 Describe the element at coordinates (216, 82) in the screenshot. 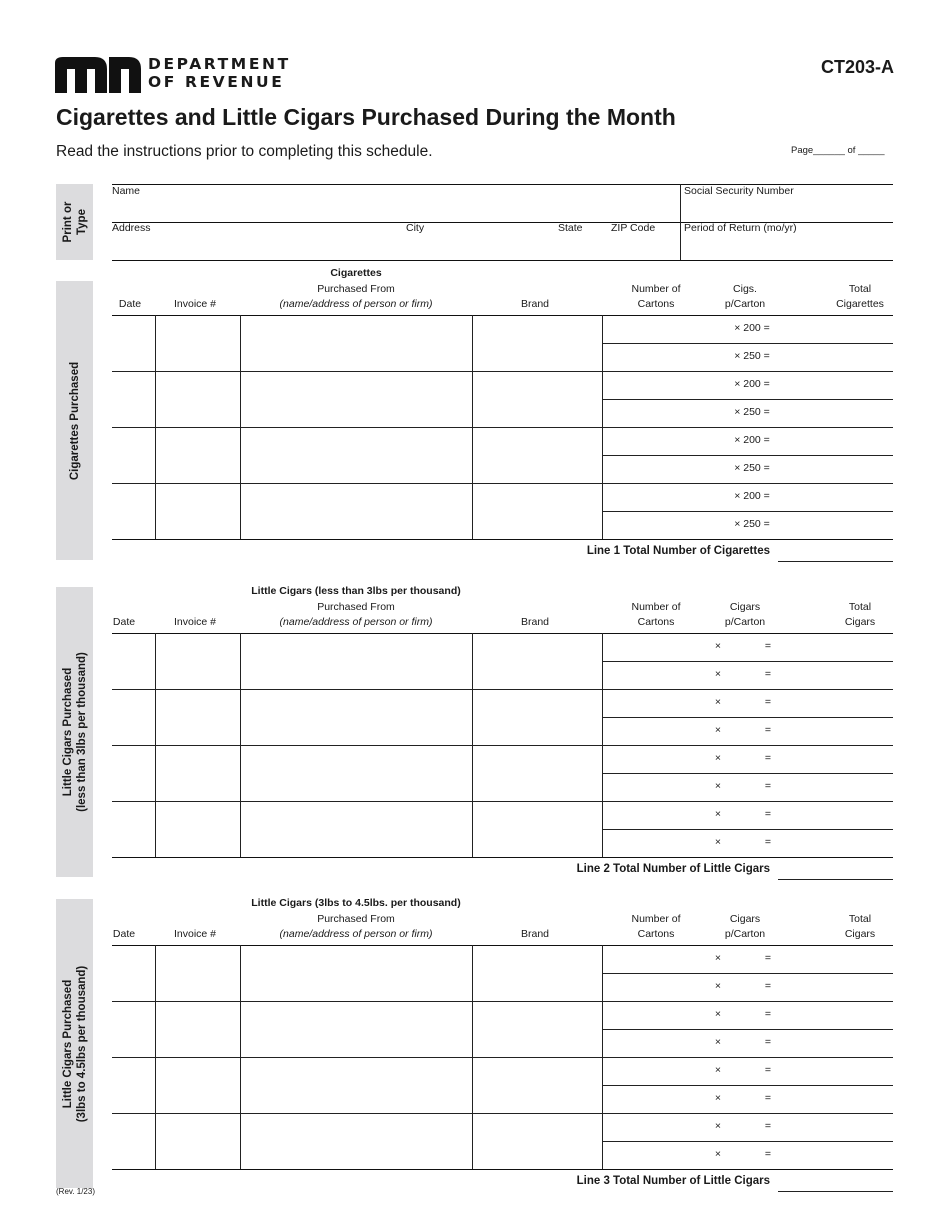

I see `agency-name-line2: OF REVENUE` at that location.